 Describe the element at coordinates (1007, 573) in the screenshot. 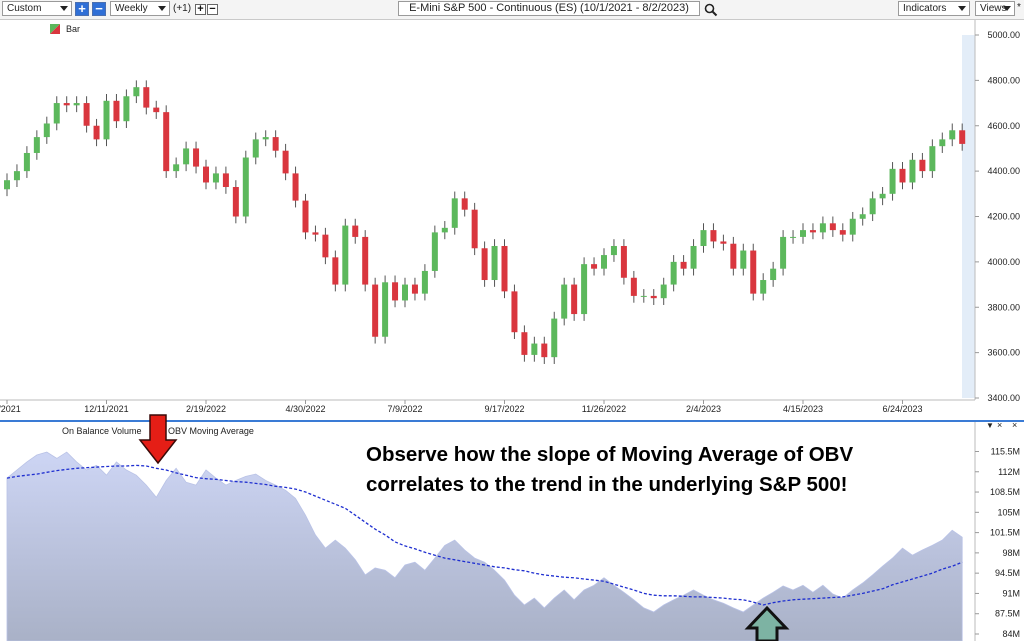

I see `y-tick-label: 94.5M` at that location.